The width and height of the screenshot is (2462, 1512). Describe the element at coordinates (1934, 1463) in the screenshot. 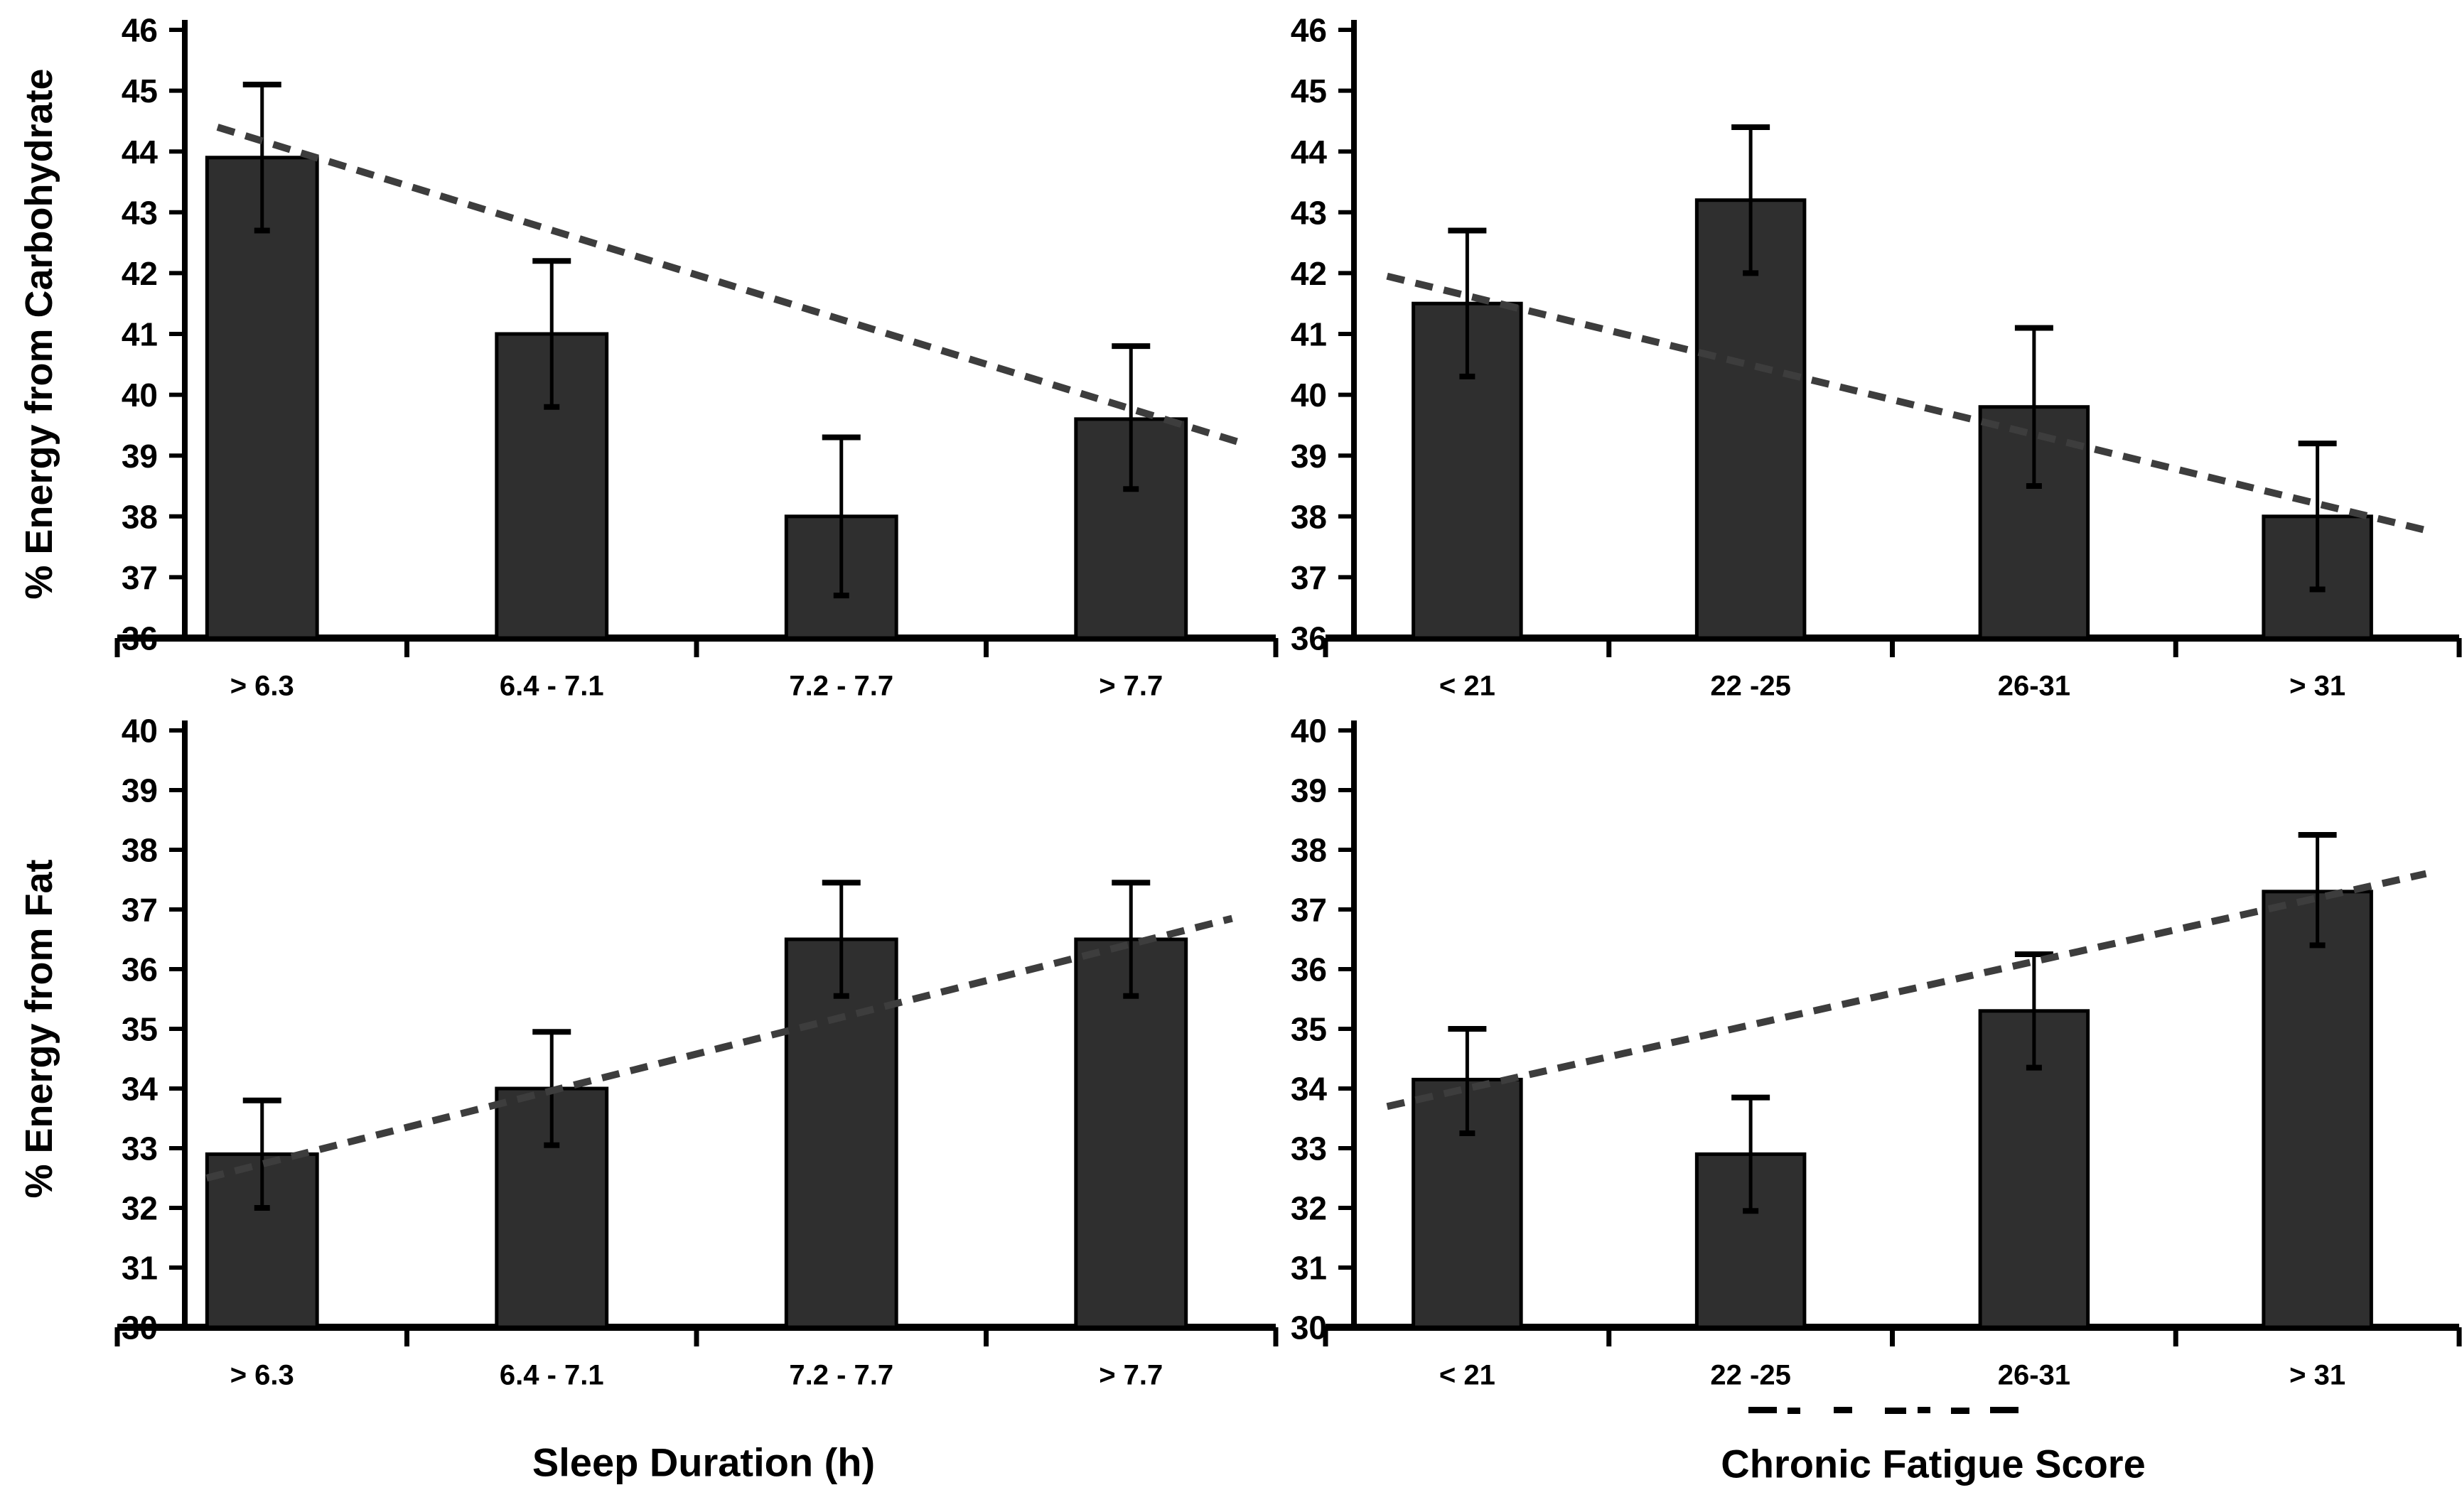

I see `x-axis-title-chronic-fatigue: Chronic Fatigue Score` at that location.